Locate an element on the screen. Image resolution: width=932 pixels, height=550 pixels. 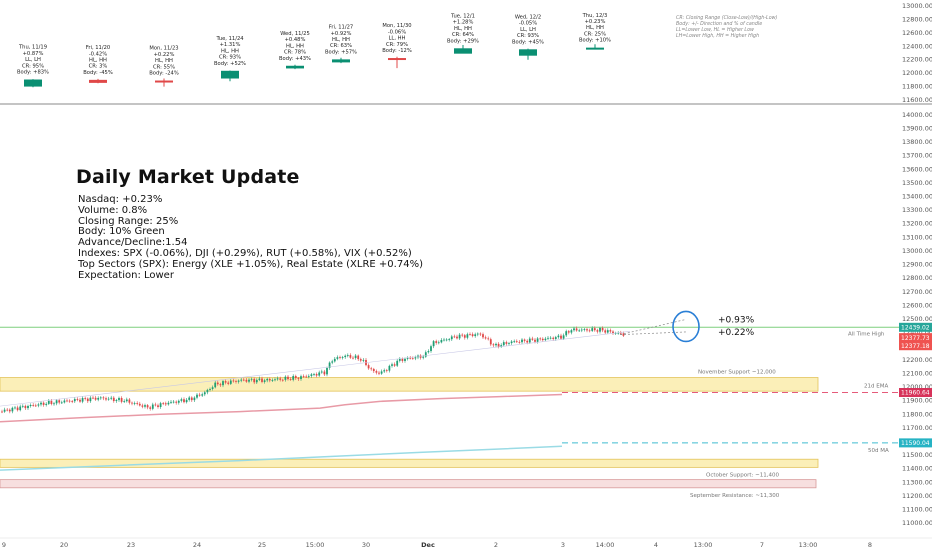
daily-y-tick: 12400.00 is located at coordinates (917, 46).